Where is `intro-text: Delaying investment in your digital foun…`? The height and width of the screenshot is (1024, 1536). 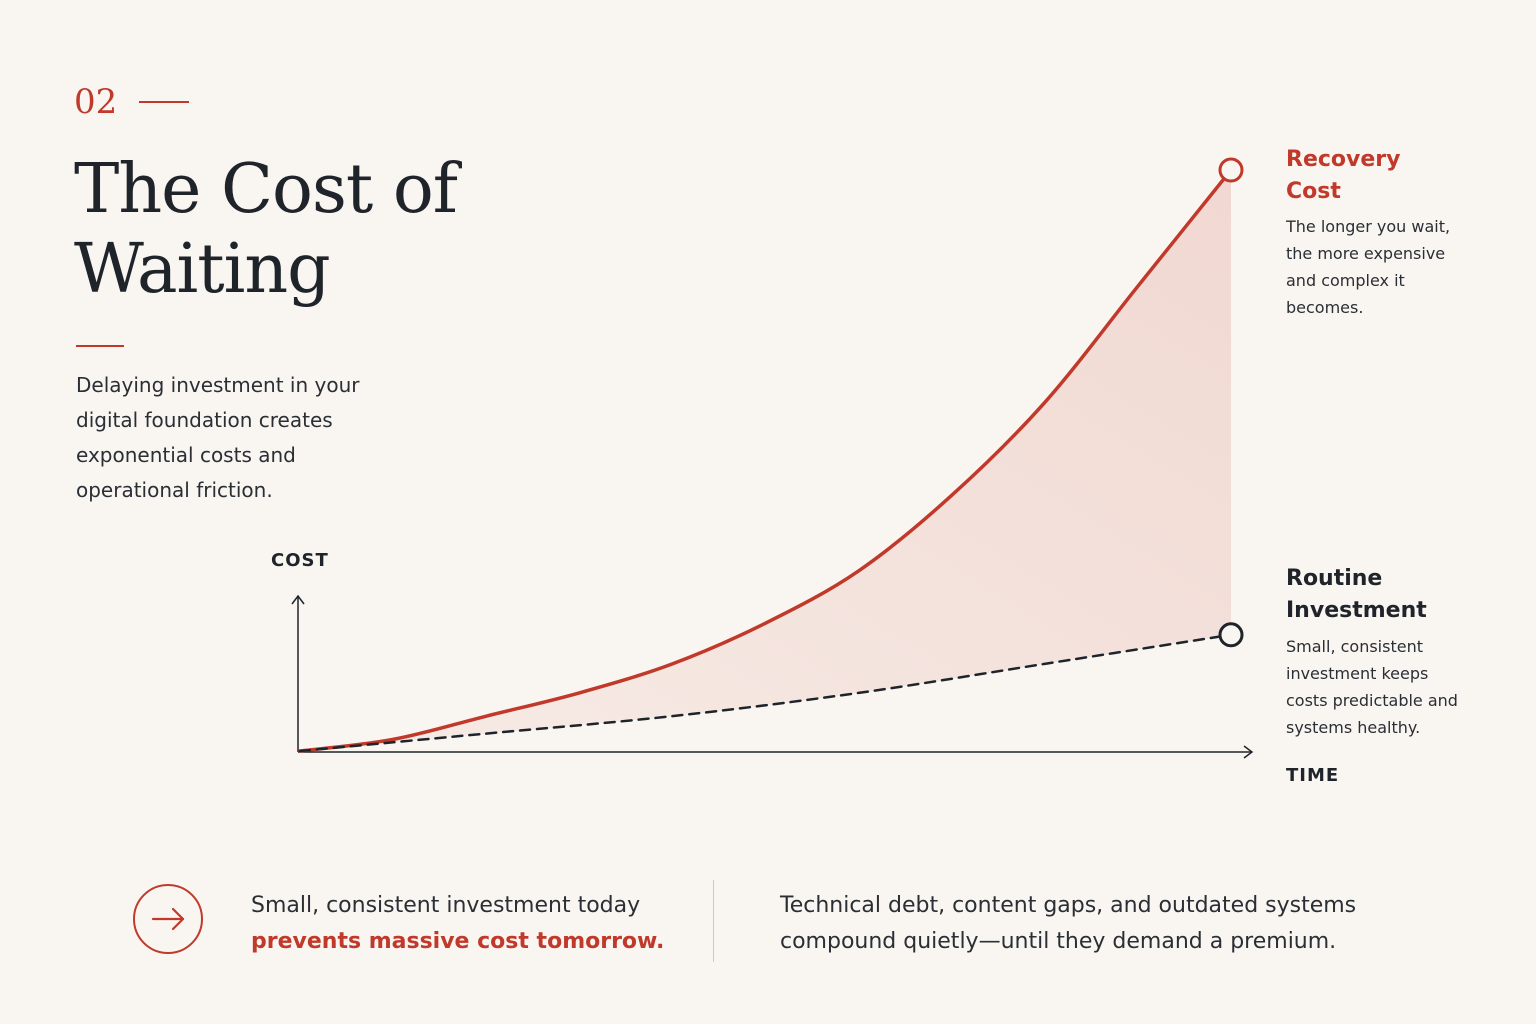
intro-text: Delaying investment in your digital foun… is located at coordinates (218, 437).